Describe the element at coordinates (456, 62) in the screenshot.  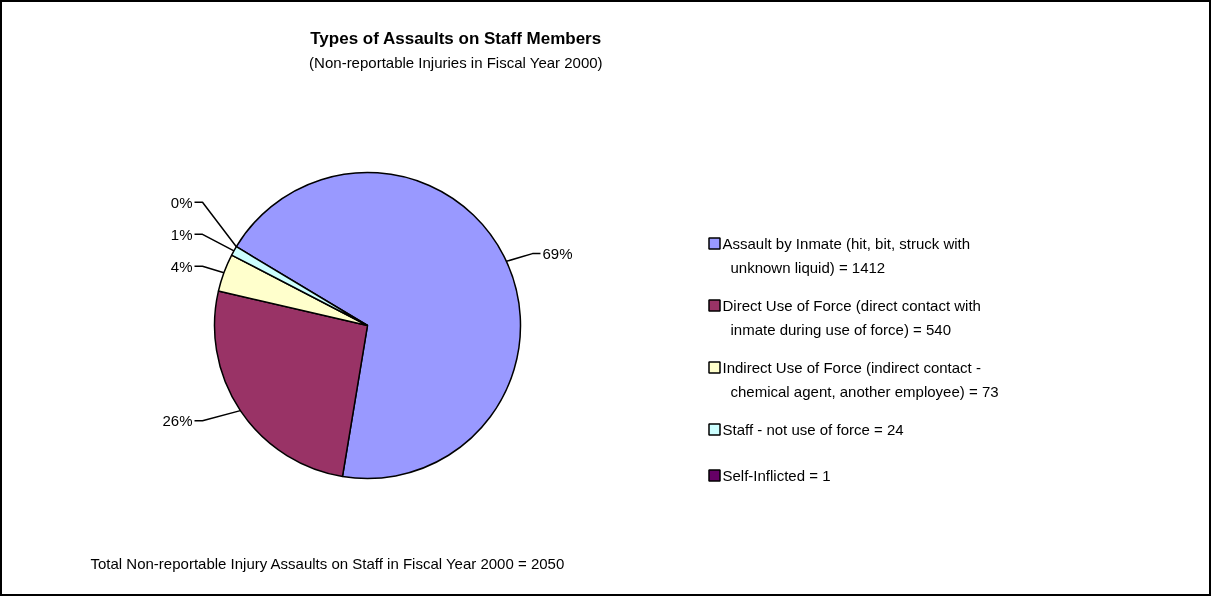
I see `chart-subtitle: (Non-reportable Injuries in Fiscal Year 2000)` at that location.